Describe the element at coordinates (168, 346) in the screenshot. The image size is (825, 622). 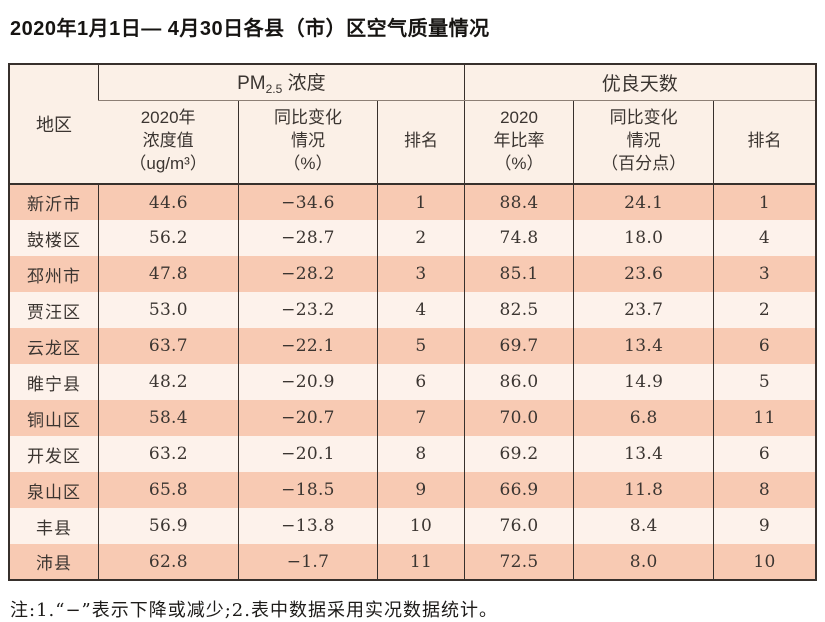
I see `pm-value-cell: 63.7` at that location.